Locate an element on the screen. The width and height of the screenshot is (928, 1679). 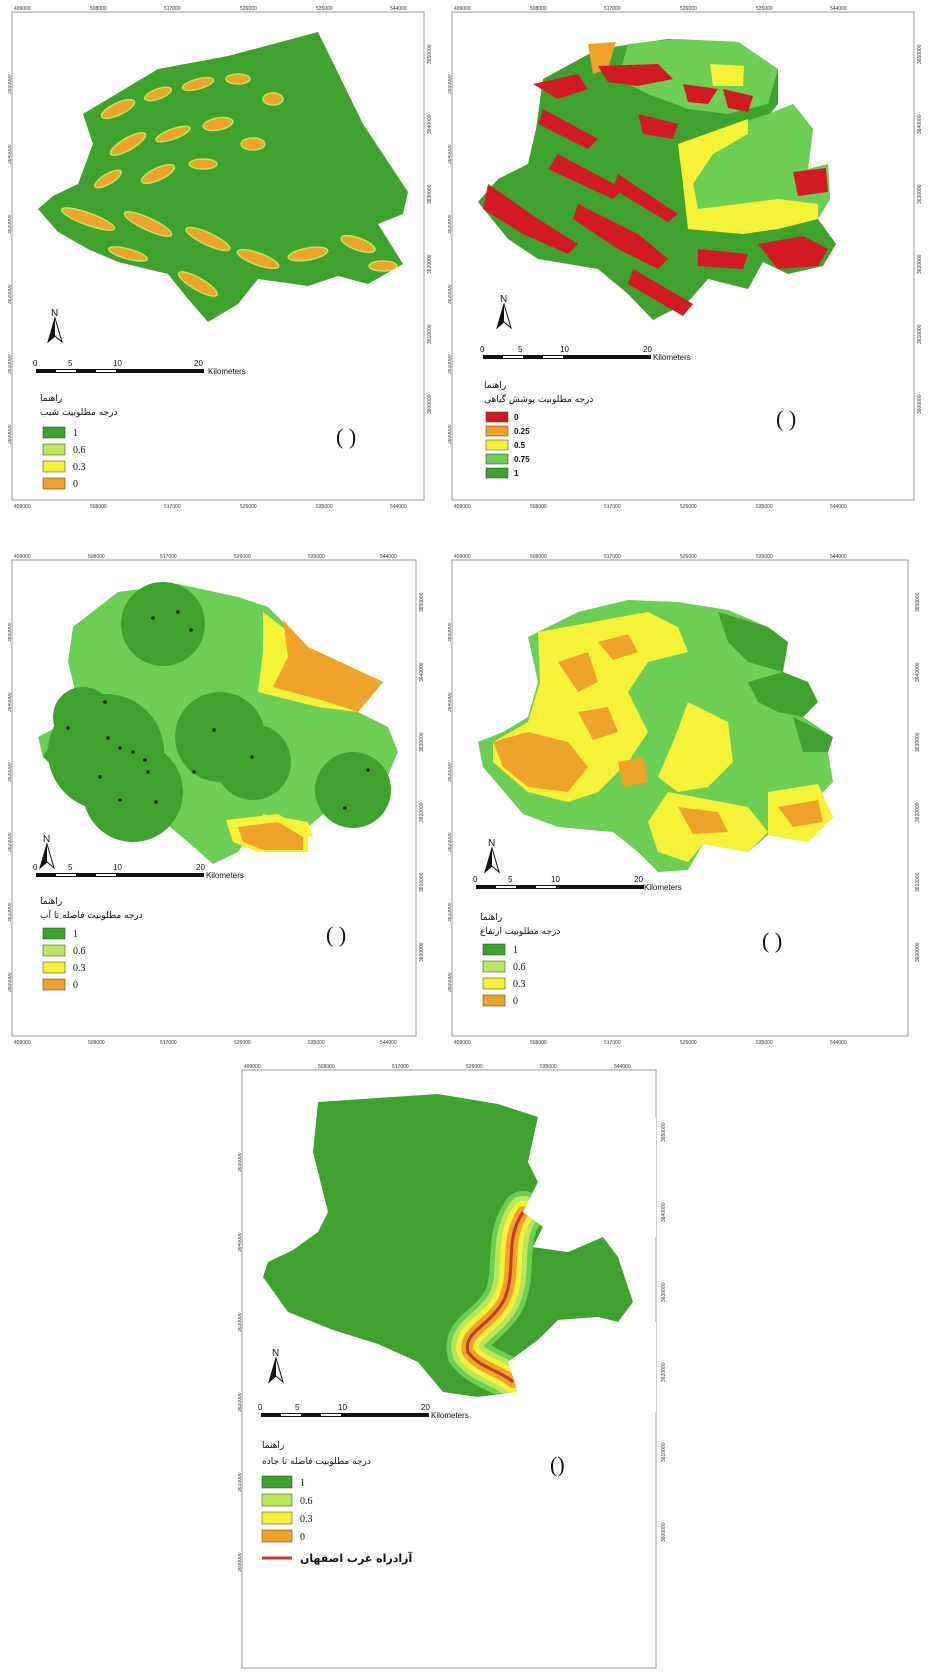
svg-text: 5 is located at coordinates (297, 1407).